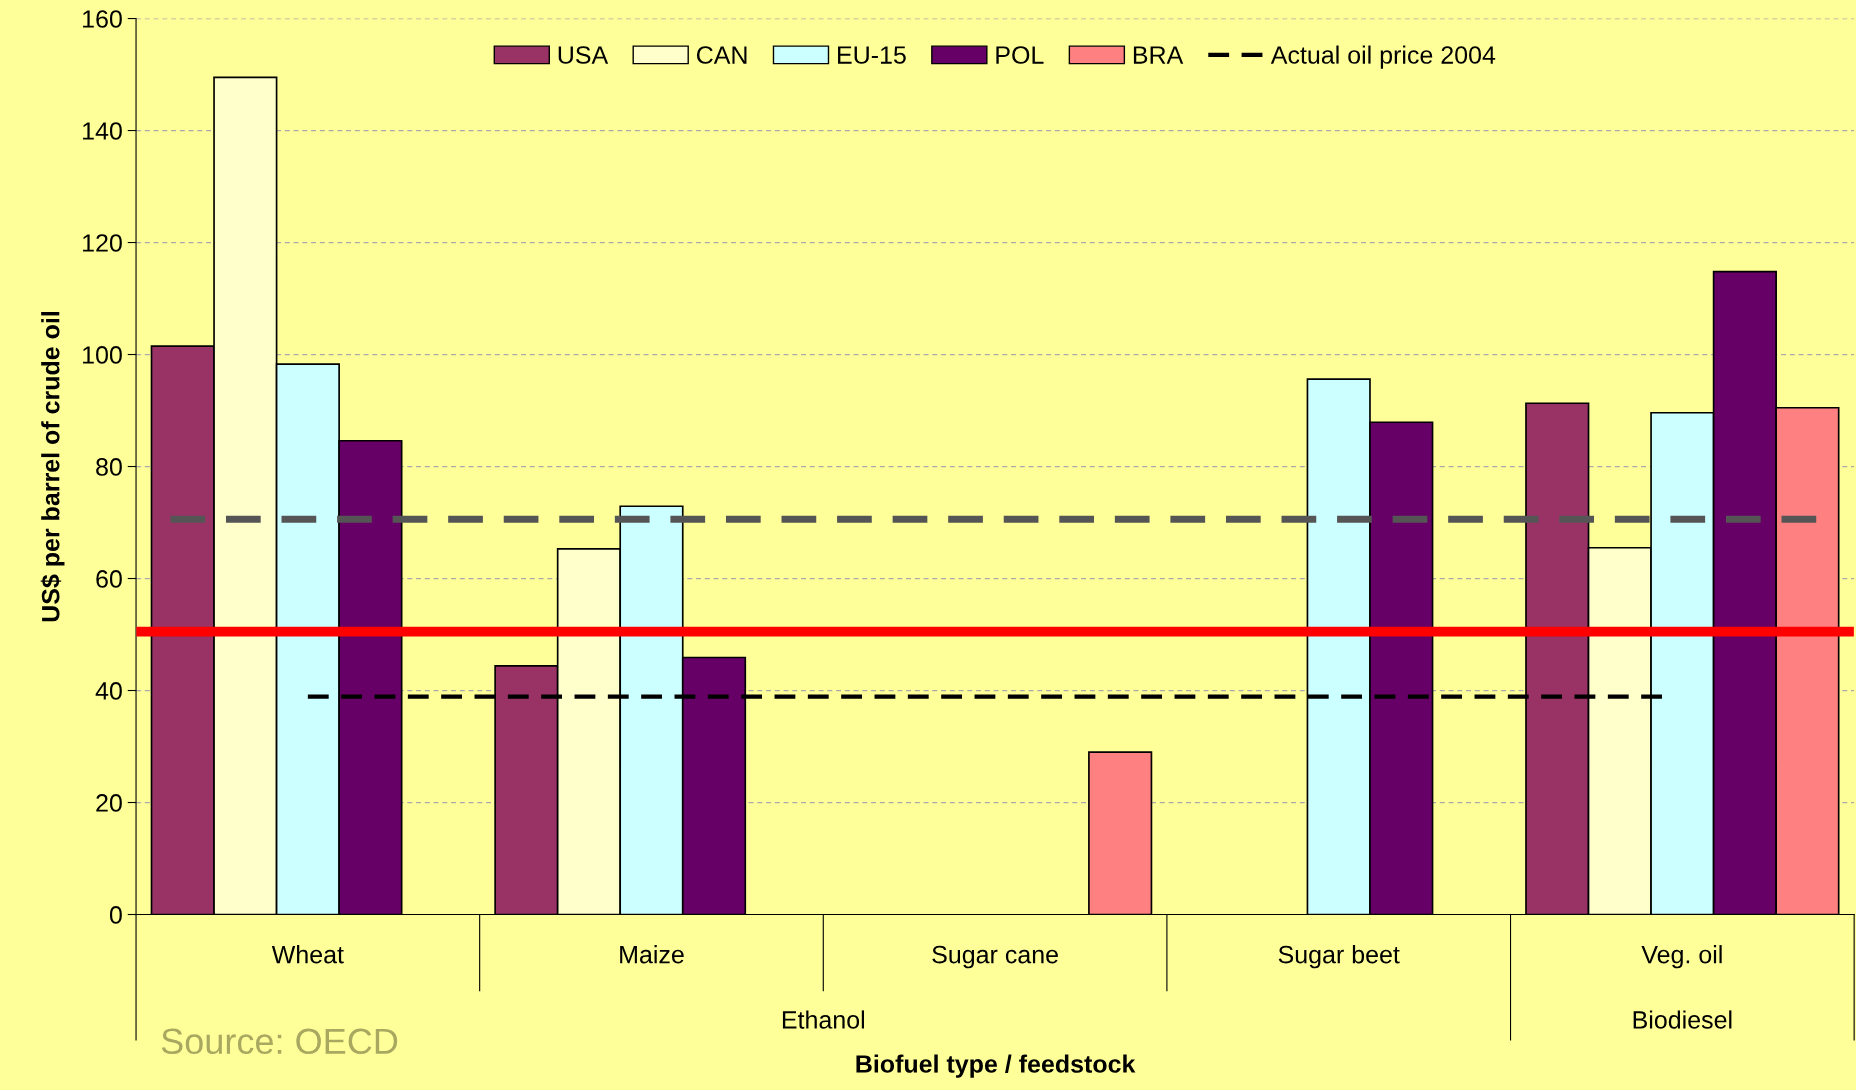 The height and width of the screenshot is (1090, 1856). I want to click on x-tick-label: Veg. oil, so click(1681, 957).